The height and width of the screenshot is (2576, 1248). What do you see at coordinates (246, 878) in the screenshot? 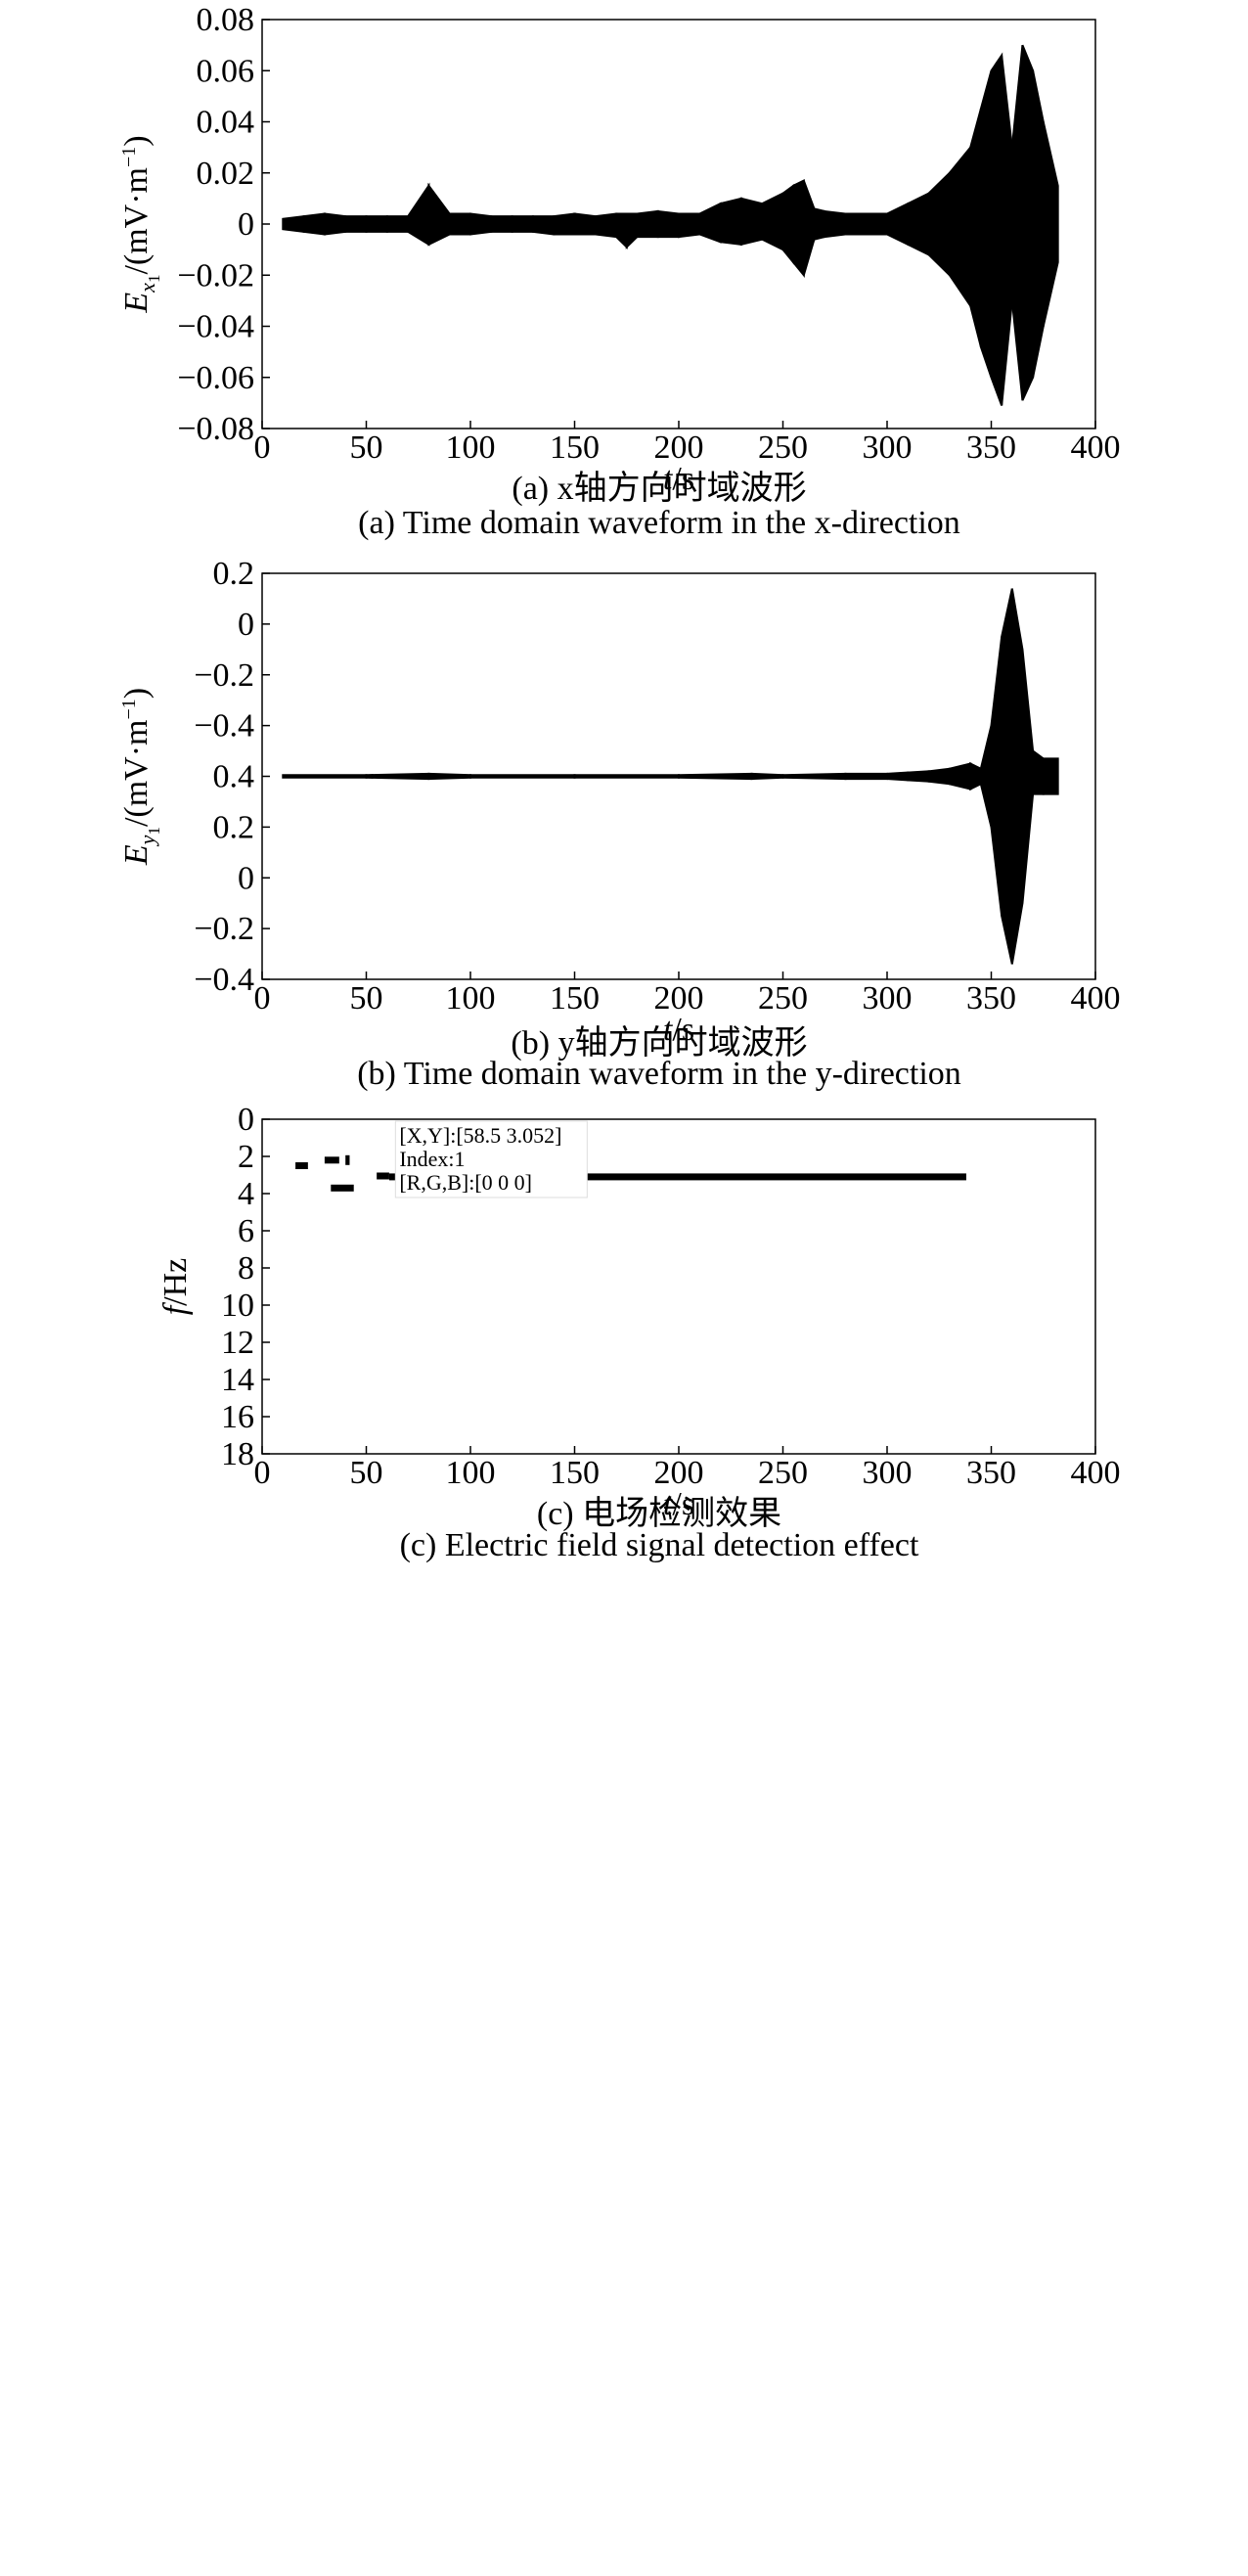
I see `y-tick-label: 0` at bounding box center [246, 878].